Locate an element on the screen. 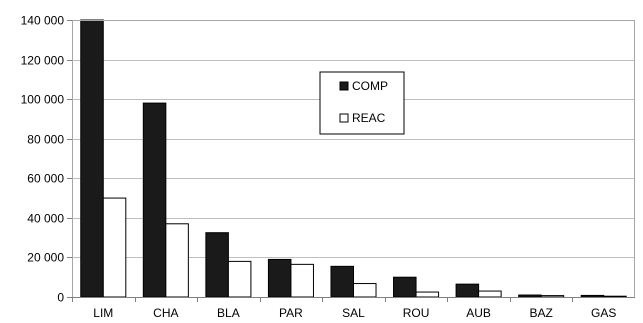 This screenshot has height=323, width=643. x-tick-label: LIM is located at coordinates (103, 313).